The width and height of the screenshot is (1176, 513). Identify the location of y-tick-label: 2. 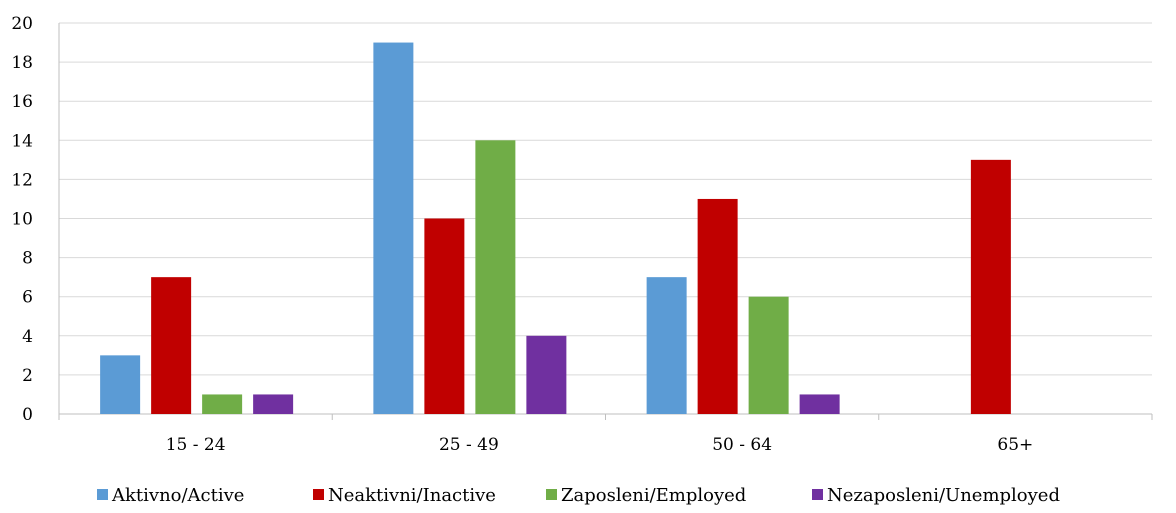
(27, 376).